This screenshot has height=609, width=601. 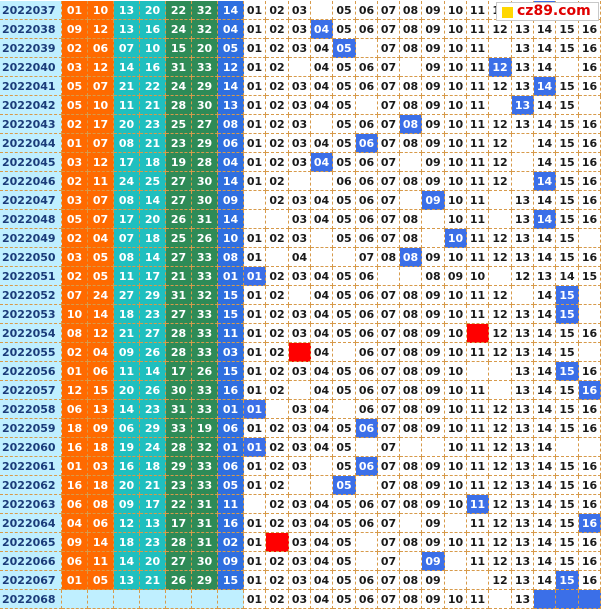 I want to click on red-ball-cell: 24, so click(x=153, y=447).